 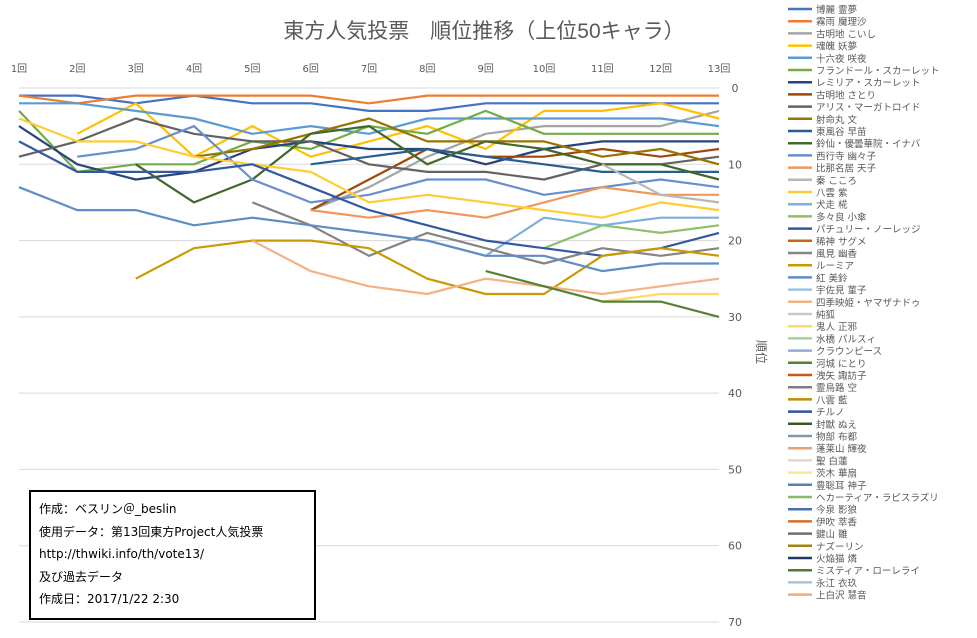 What do you see at coordinates (836, 474) in the screenshot?
I see `legend-entry: 茨木 華扇` at bounding box center [836, 474].